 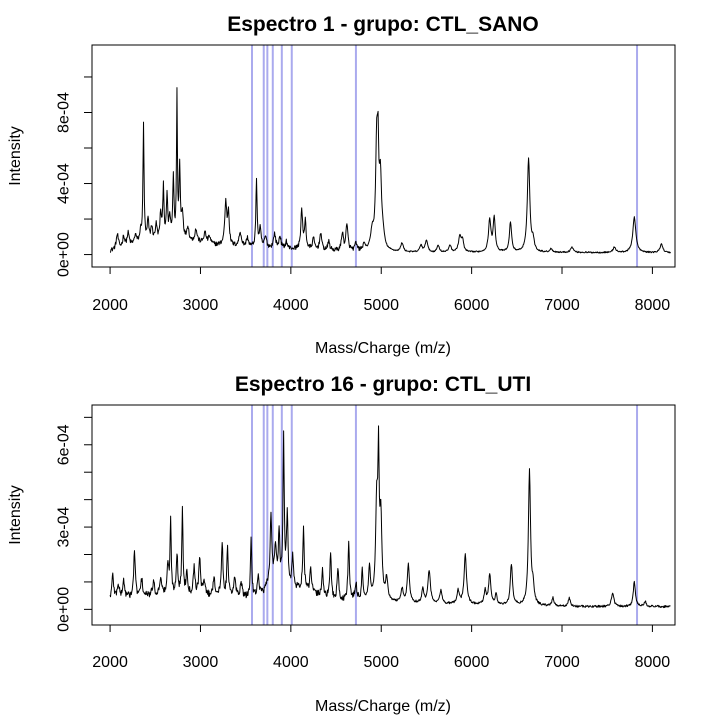 I want to click on y-axis-label-2: Intensity, so click(x=15, y=515).